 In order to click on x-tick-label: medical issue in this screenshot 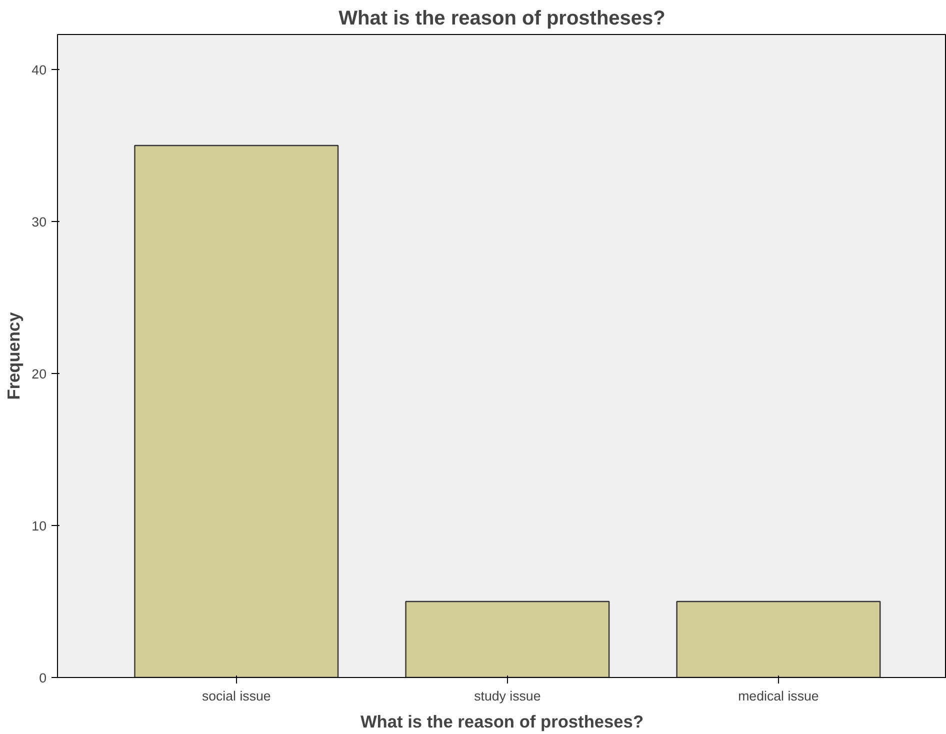, I will do `click(778, 696)`.